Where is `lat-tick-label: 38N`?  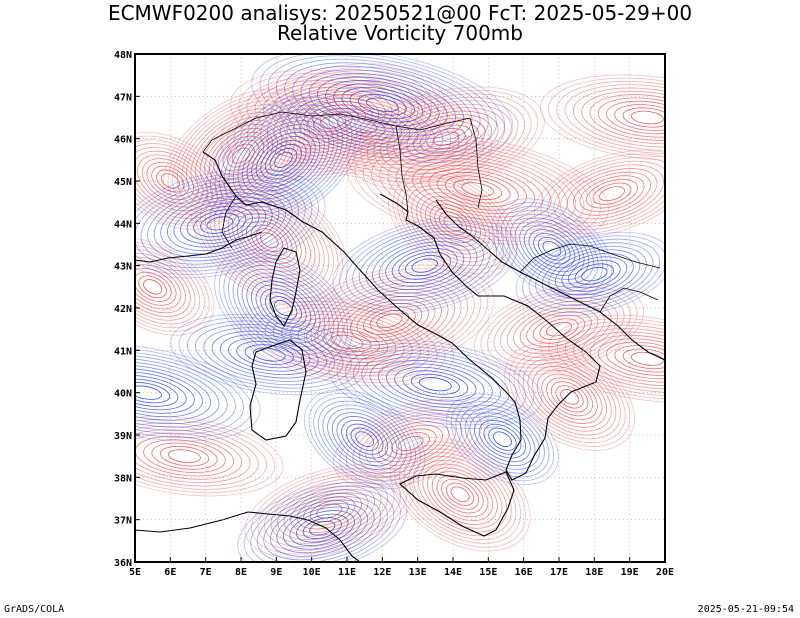
lat-tick-label: 38N is located at coordinates (123, 478).